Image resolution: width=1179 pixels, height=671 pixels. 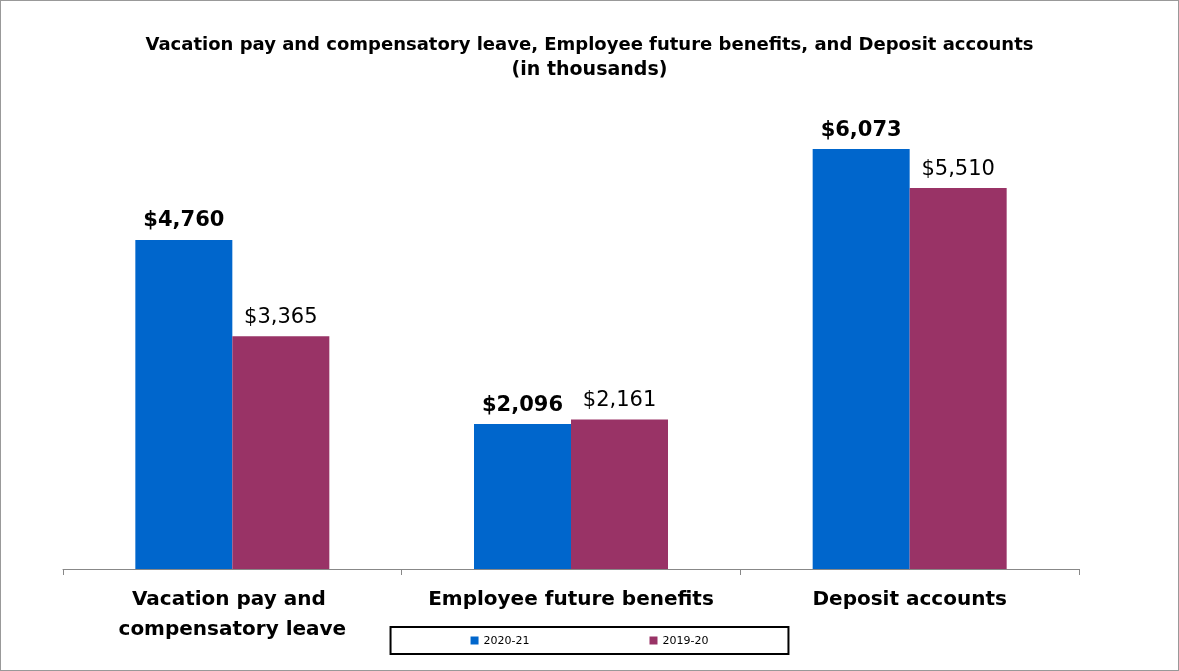 I want to click on data-label: $5,510, so click(x=958, y=167).